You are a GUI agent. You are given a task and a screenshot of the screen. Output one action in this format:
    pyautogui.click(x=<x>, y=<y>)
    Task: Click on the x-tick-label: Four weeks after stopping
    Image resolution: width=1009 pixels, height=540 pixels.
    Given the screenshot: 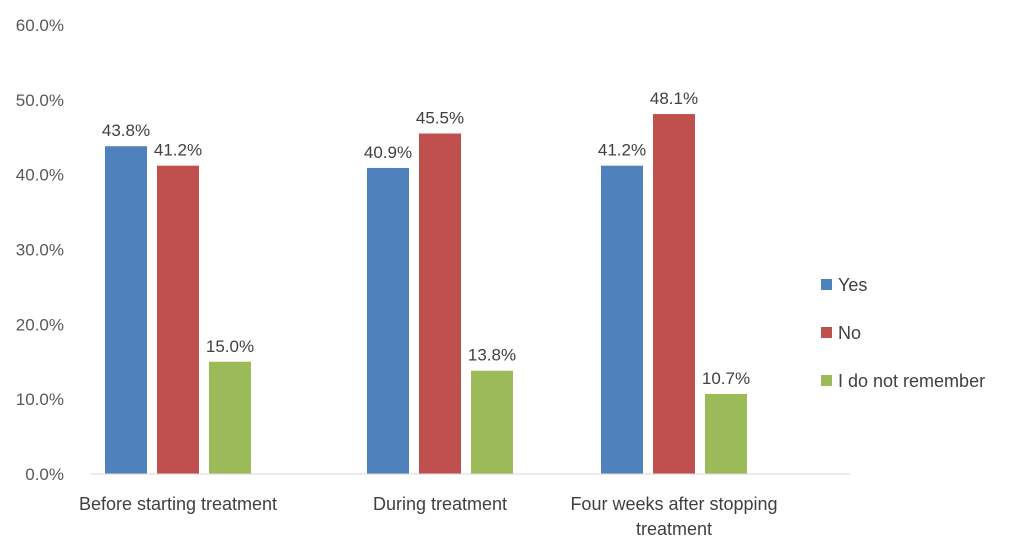 What is the action you would take?
    pyautogui.click(x=673, y=504)
    